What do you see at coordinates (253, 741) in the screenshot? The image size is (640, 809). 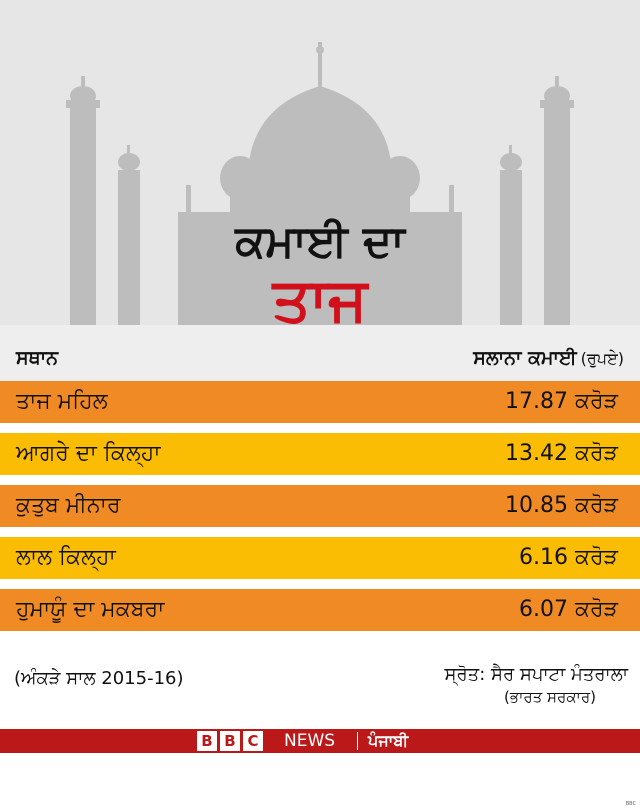 I see `bbc-letter-3: C` at bounding box center [253, 741].